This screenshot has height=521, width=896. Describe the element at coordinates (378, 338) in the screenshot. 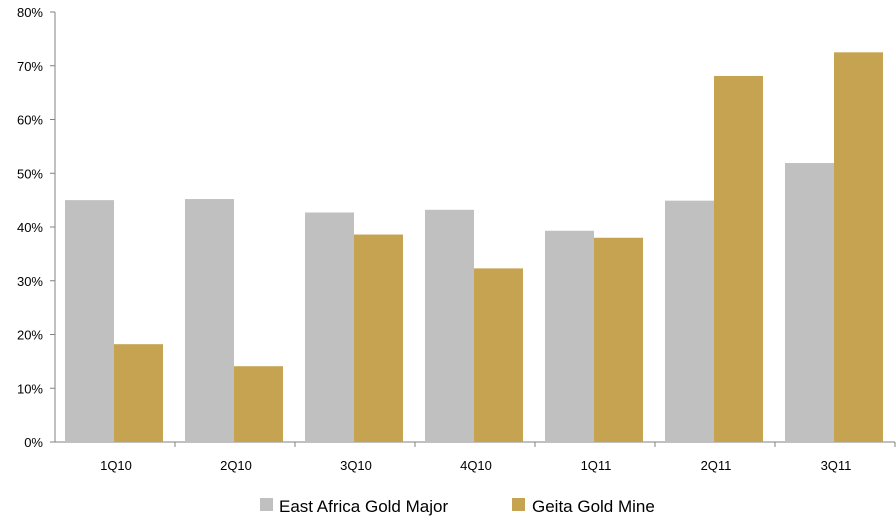

I see `bar-geita-gold-mine-3q10` at that location.